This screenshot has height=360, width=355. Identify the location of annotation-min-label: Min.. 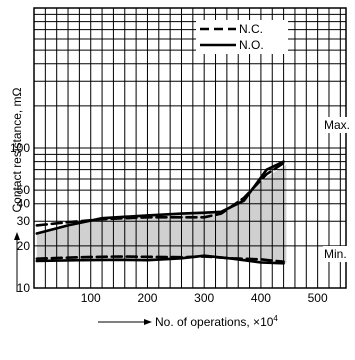
(335, 254).